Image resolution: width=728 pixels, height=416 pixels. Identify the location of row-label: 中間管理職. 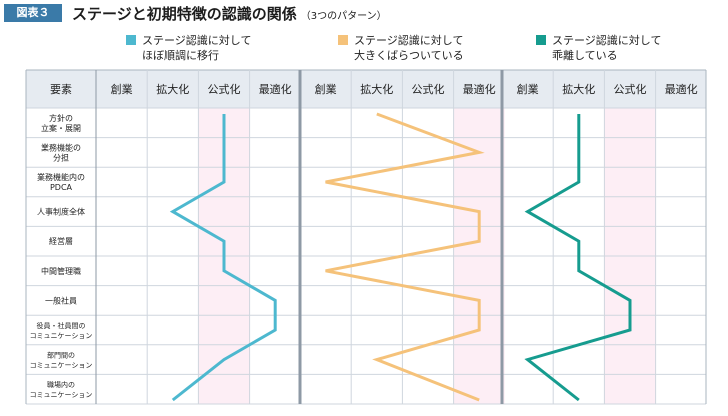
(61, 271).